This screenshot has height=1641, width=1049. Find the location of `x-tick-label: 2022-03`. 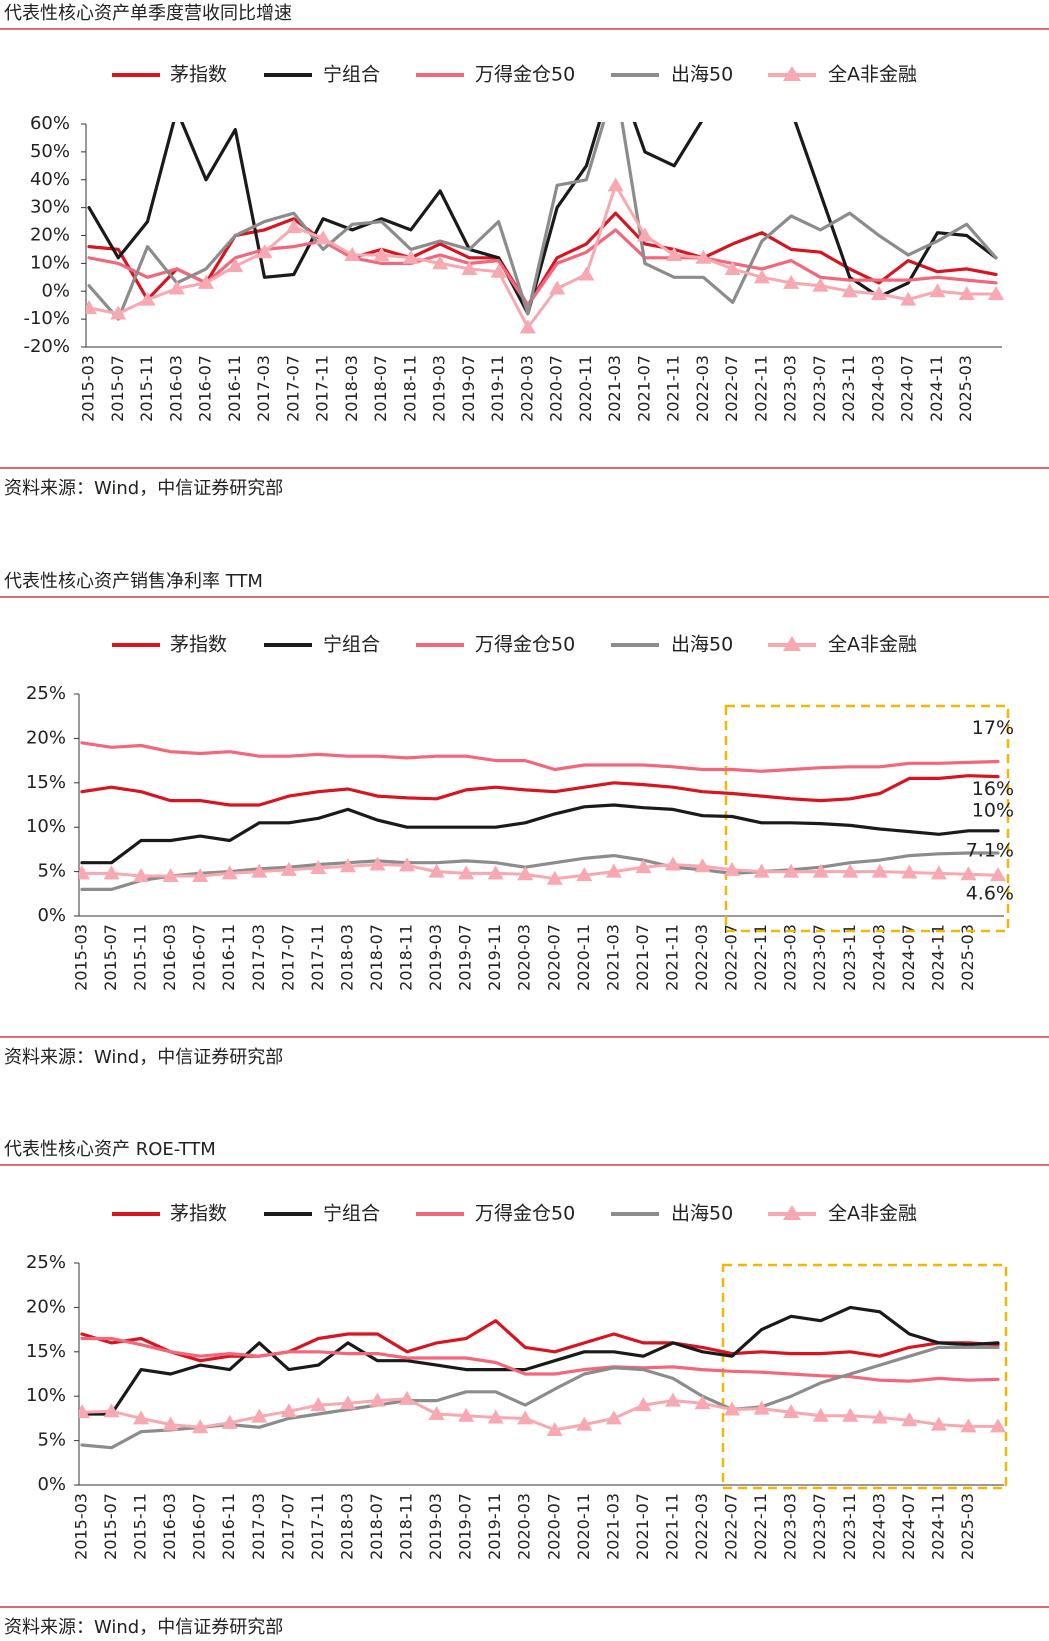

x-tick-label: 2022-03 is located at coordinates (701, 1526).